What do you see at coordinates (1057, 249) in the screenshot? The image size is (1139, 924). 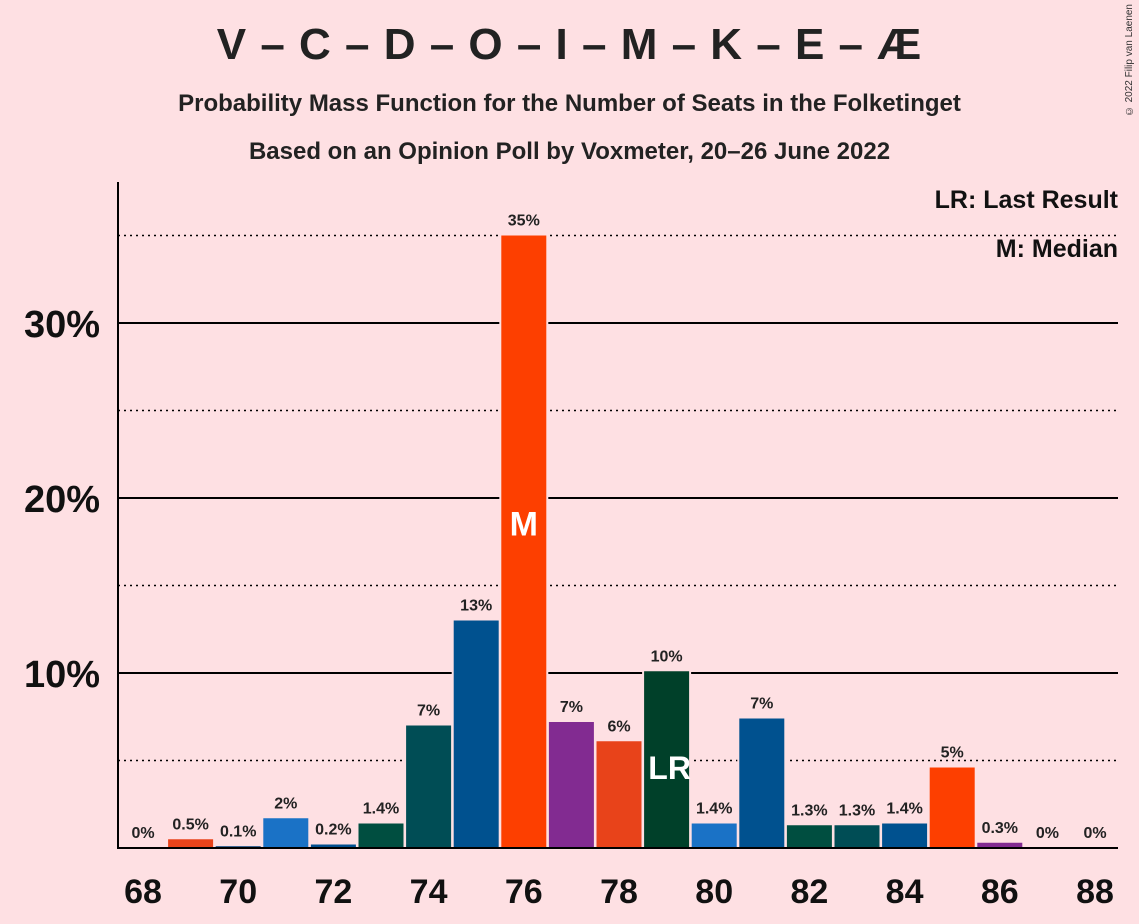 I see `legend-median: M: Median` at bounding box center [1057, 249].